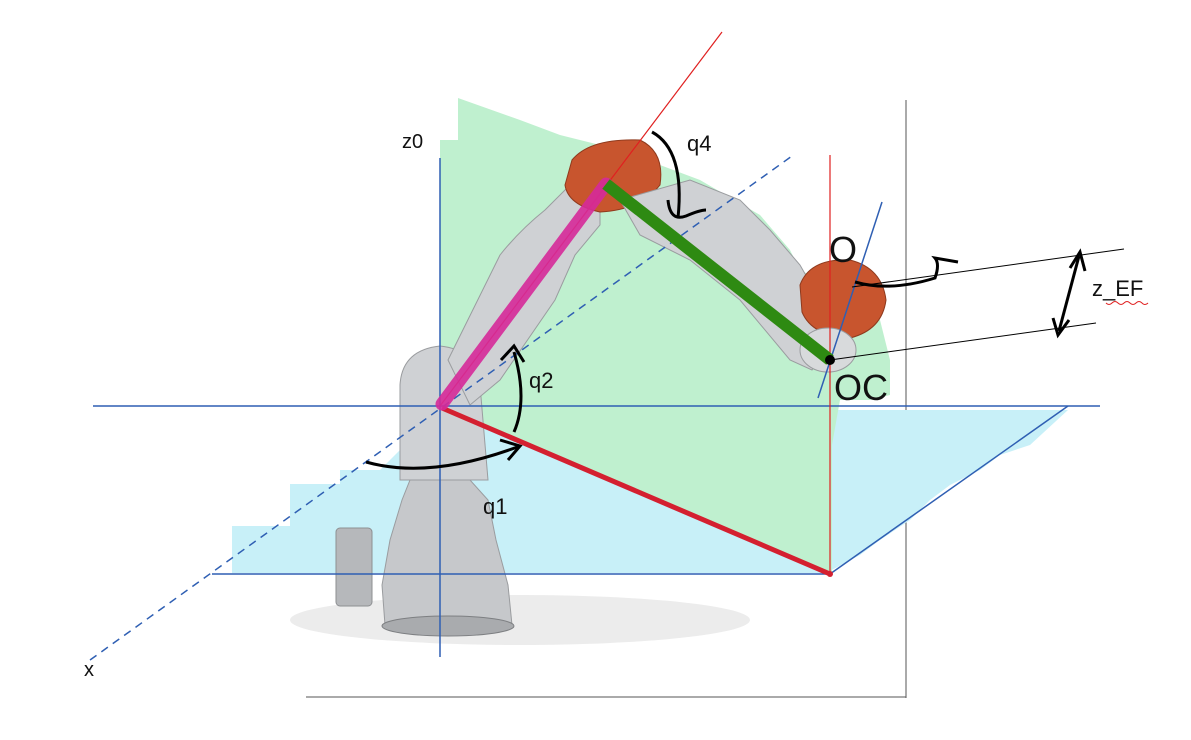  Describe the element at coordinates (354, 567) in the screenshot. I see `base-connector-box` at that location.